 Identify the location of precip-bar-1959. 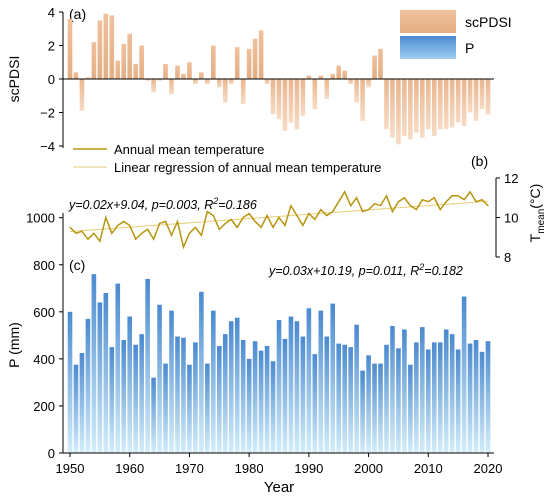
(124, 396).